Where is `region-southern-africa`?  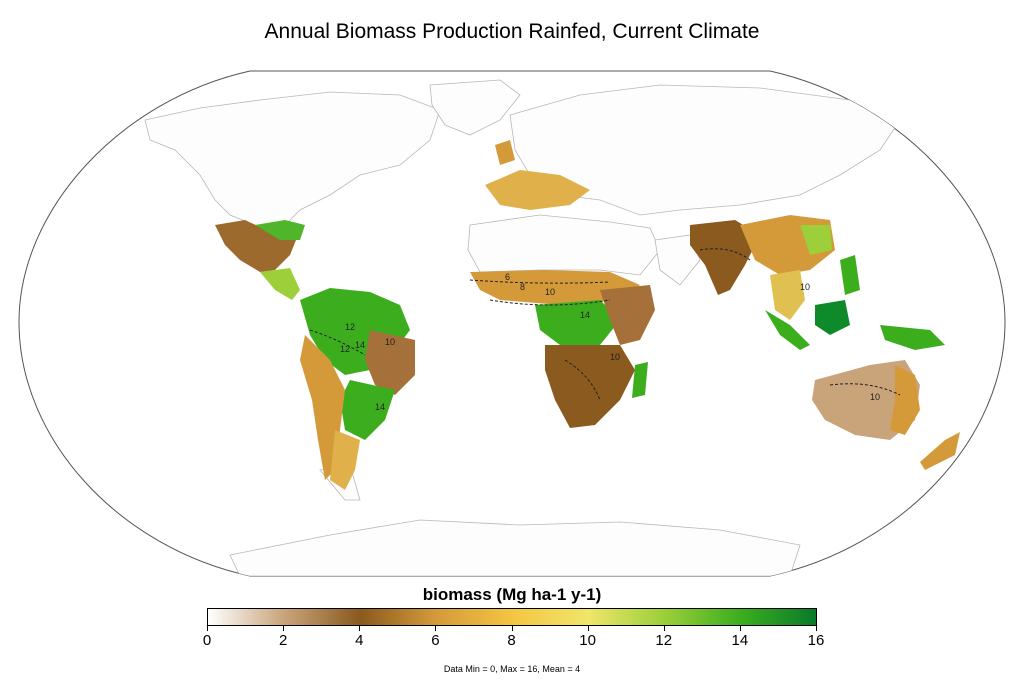 region-southern-africa is located at coordinates (590, 386).